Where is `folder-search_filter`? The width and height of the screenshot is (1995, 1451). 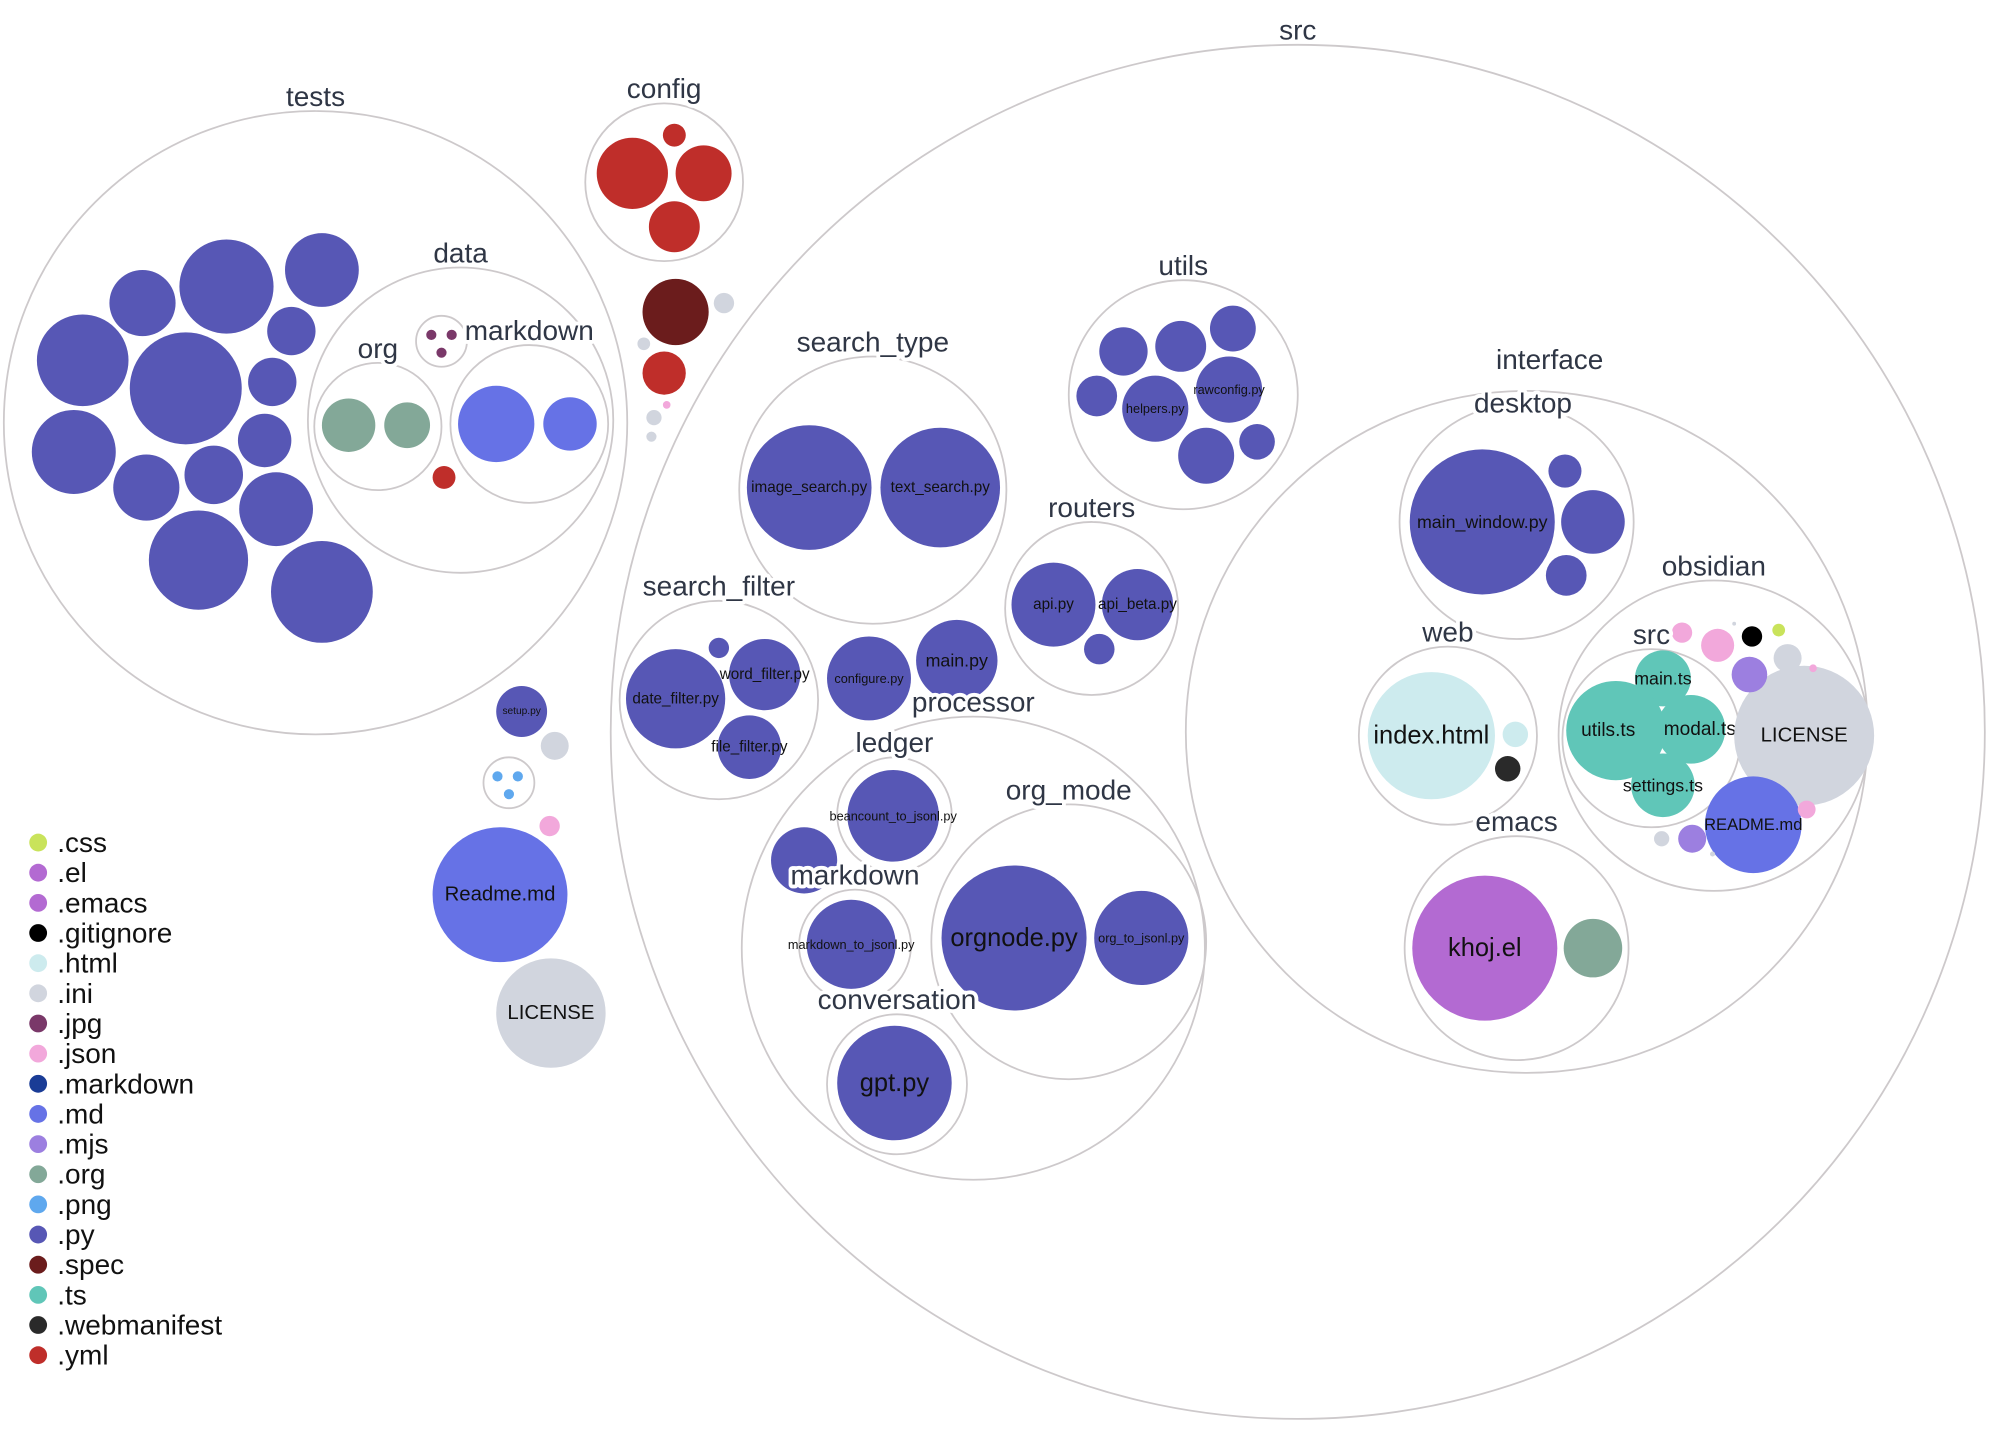 folder-search_filter is located at coordinates (718, 700).